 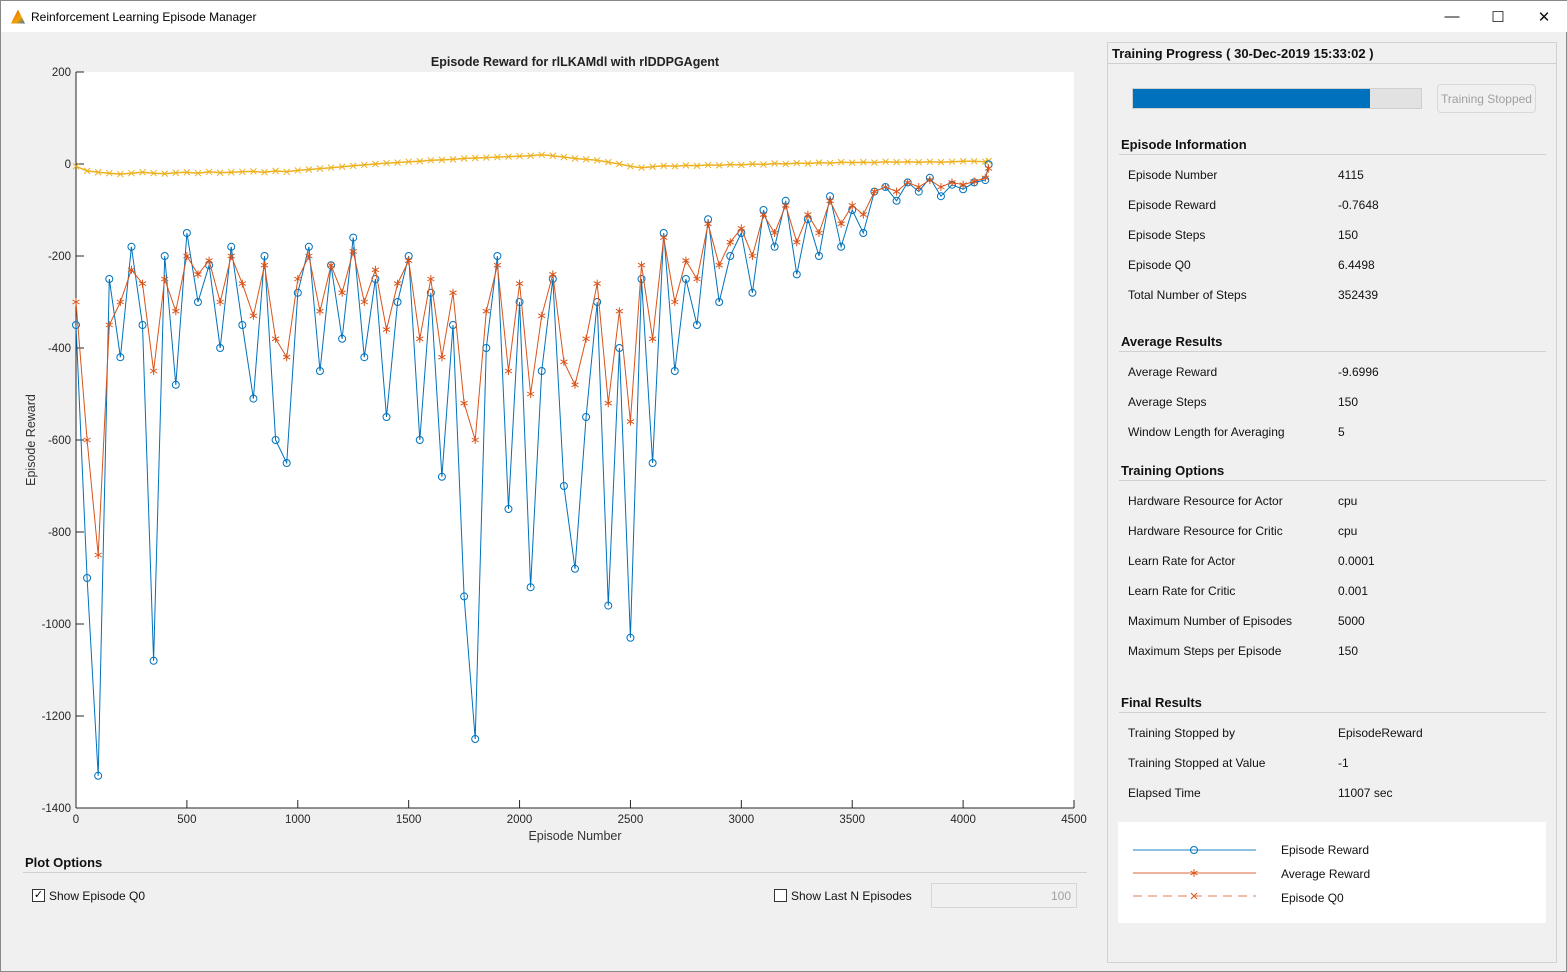 I want to click on final-results-label: Training Stopped by, so click(x=1181, y=733).